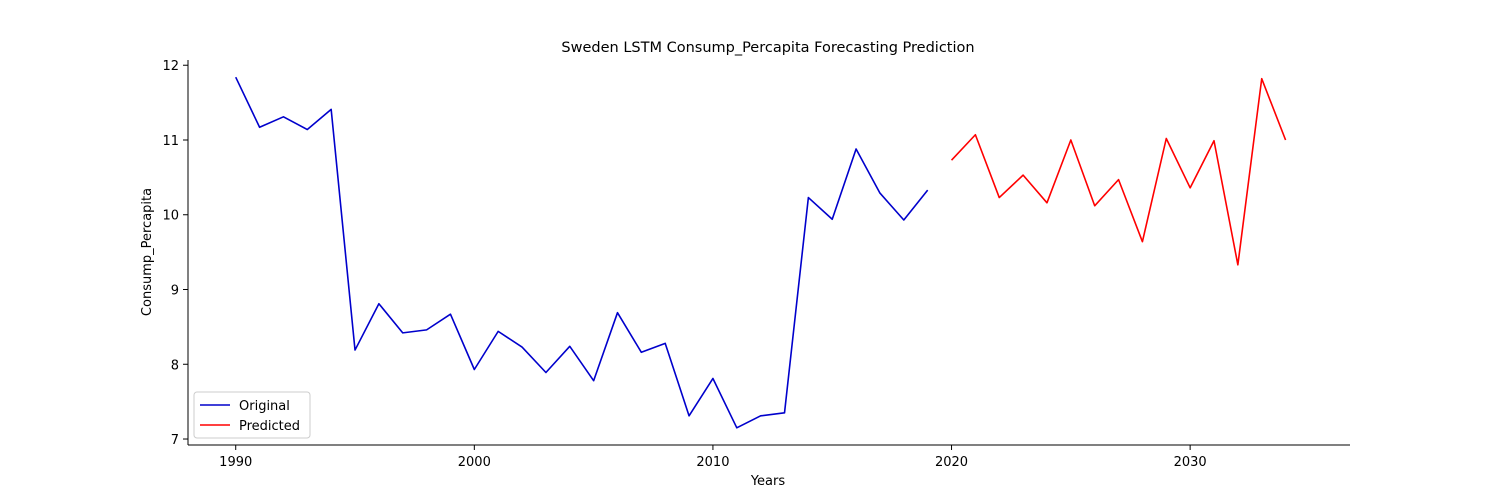  I want to click on legend-label-predicted: Predicted, so click(269, 426).